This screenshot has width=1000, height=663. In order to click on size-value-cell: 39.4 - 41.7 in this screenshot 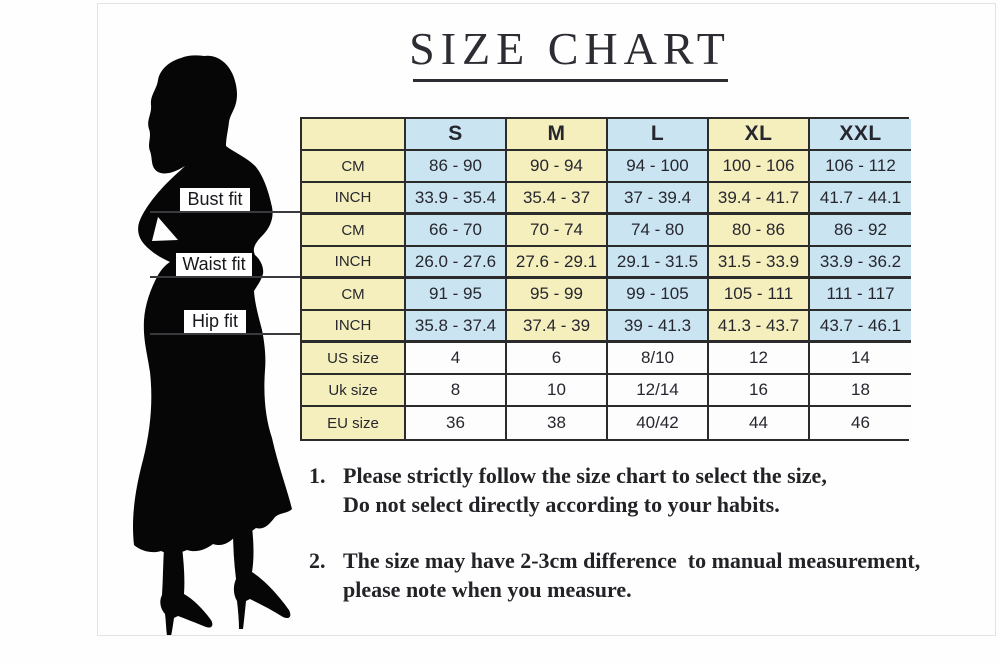, I will do `click(759, 199)`.